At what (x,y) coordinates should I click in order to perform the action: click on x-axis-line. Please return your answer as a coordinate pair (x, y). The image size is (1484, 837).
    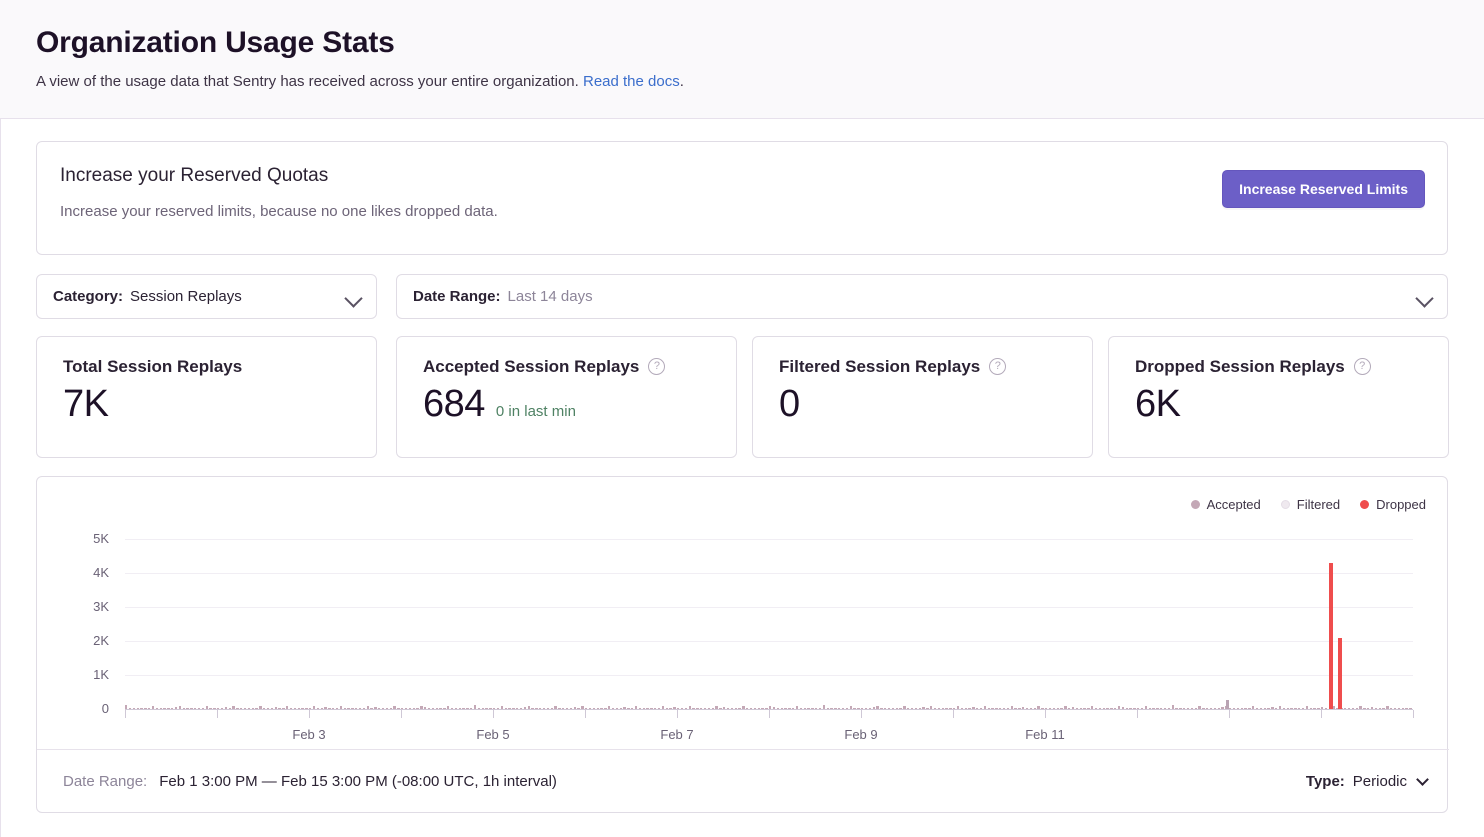
    Looking at the image, I should click on (769, 709).